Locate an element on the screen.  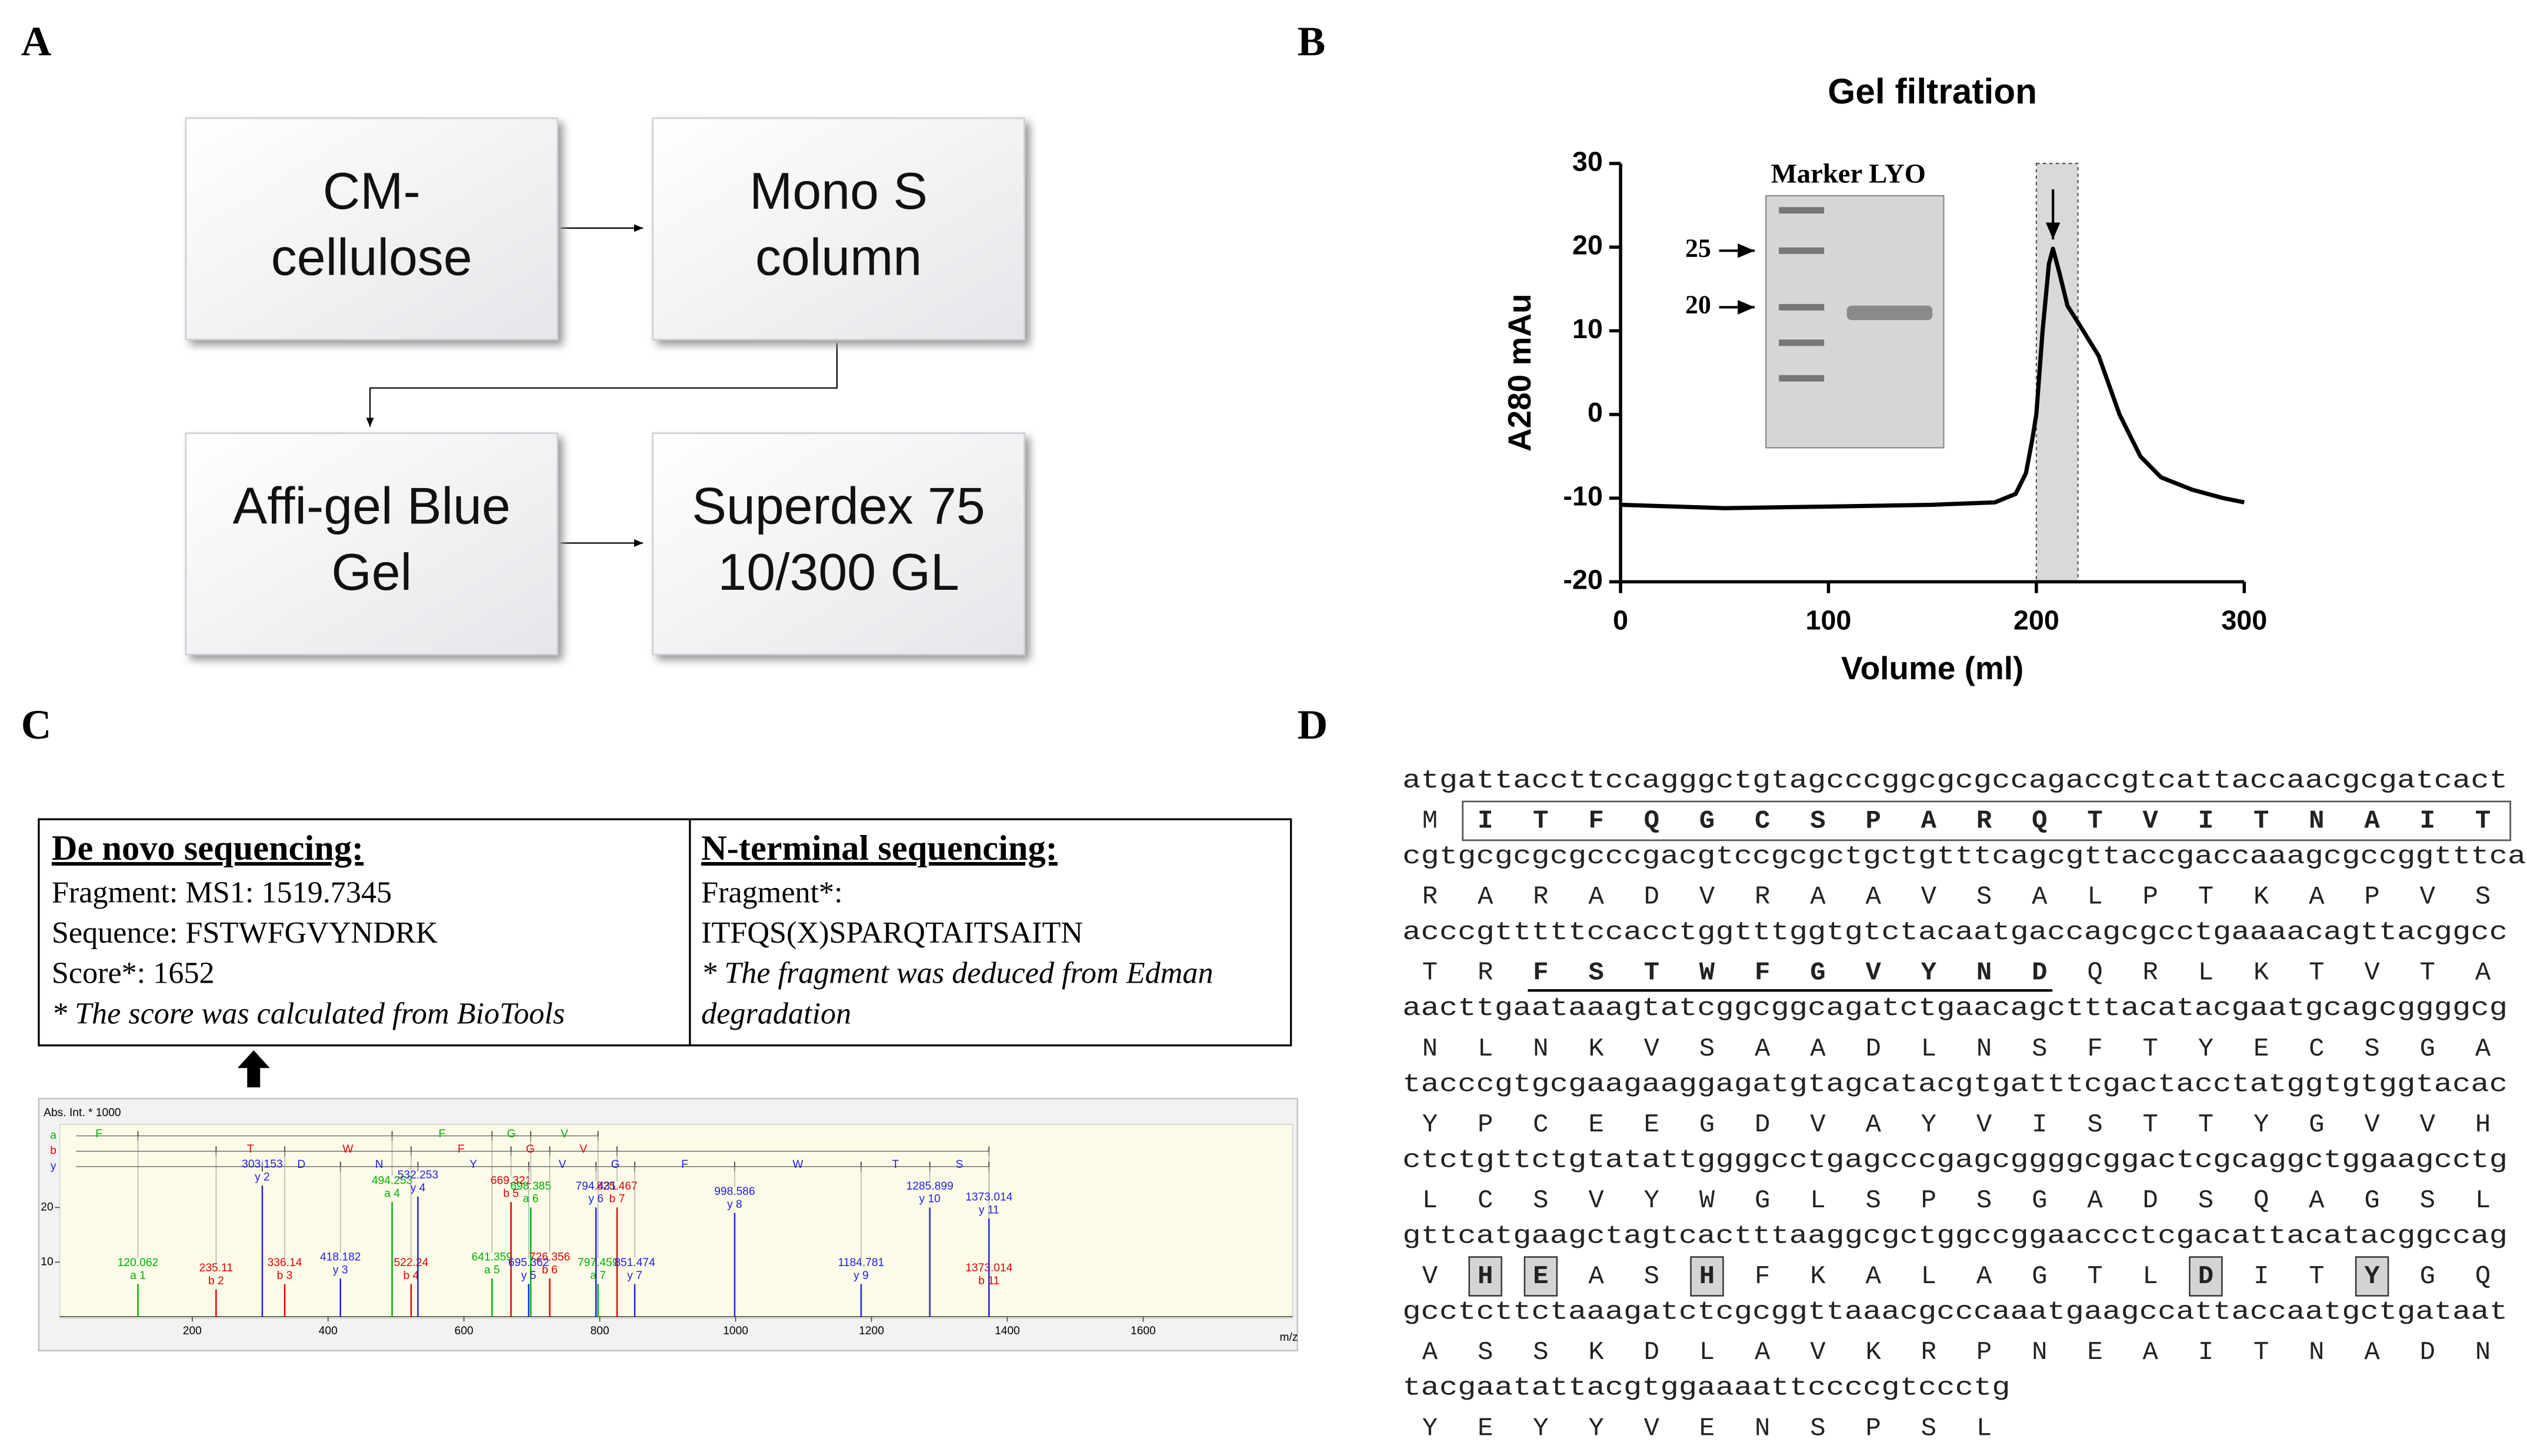
peak-mz-label: 532.253 is located at coordinates (418, 1175).